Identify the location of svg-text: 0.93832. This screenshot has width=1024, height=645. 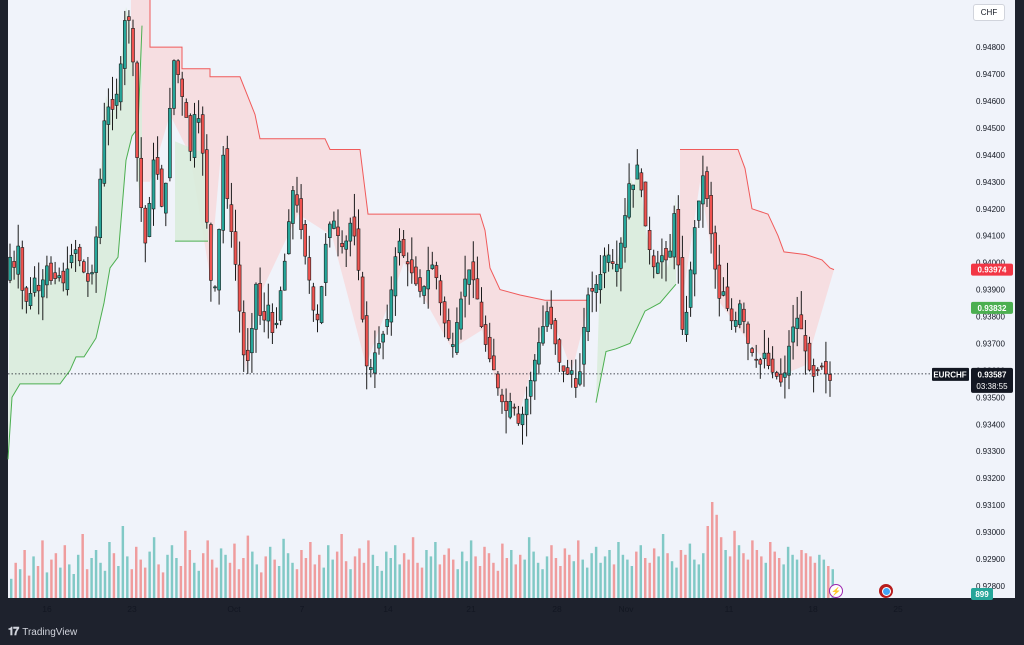
(992, 308).